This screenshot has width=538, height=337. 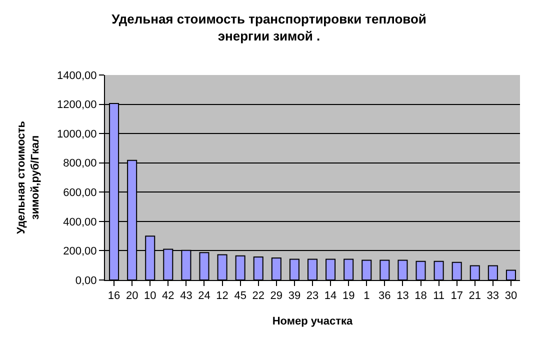 I want to click on x-tick-label: 22, so click(x=258, y=296).